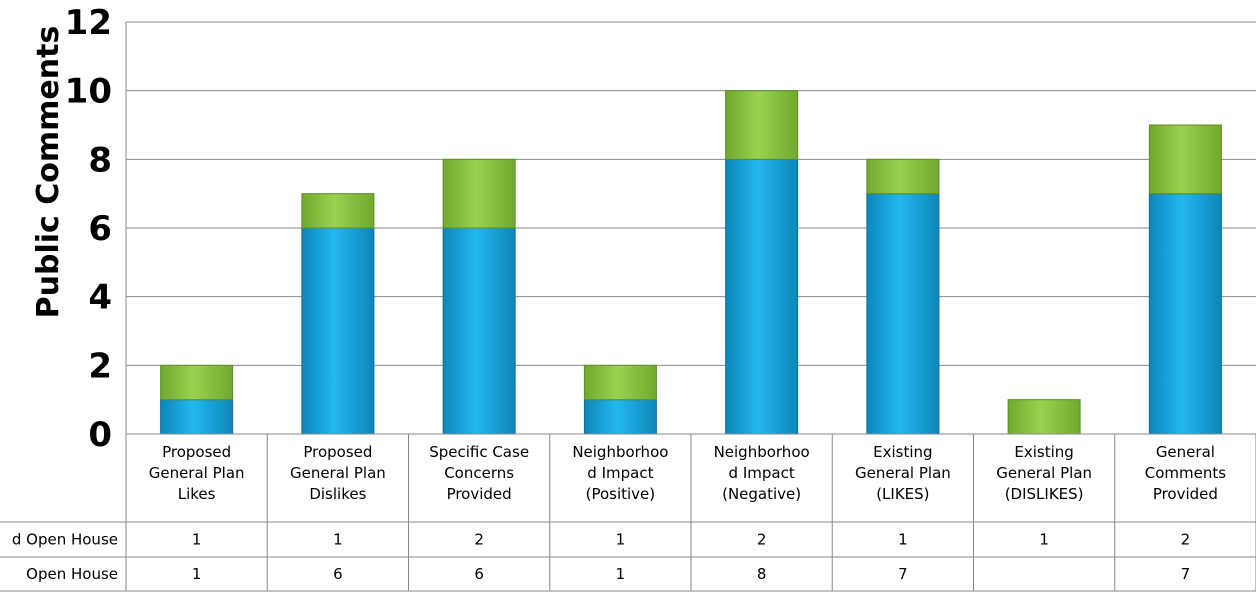 This screenshot has width=1256, height=592. I want to click on y-tick-label: 0, so click(100, 435).